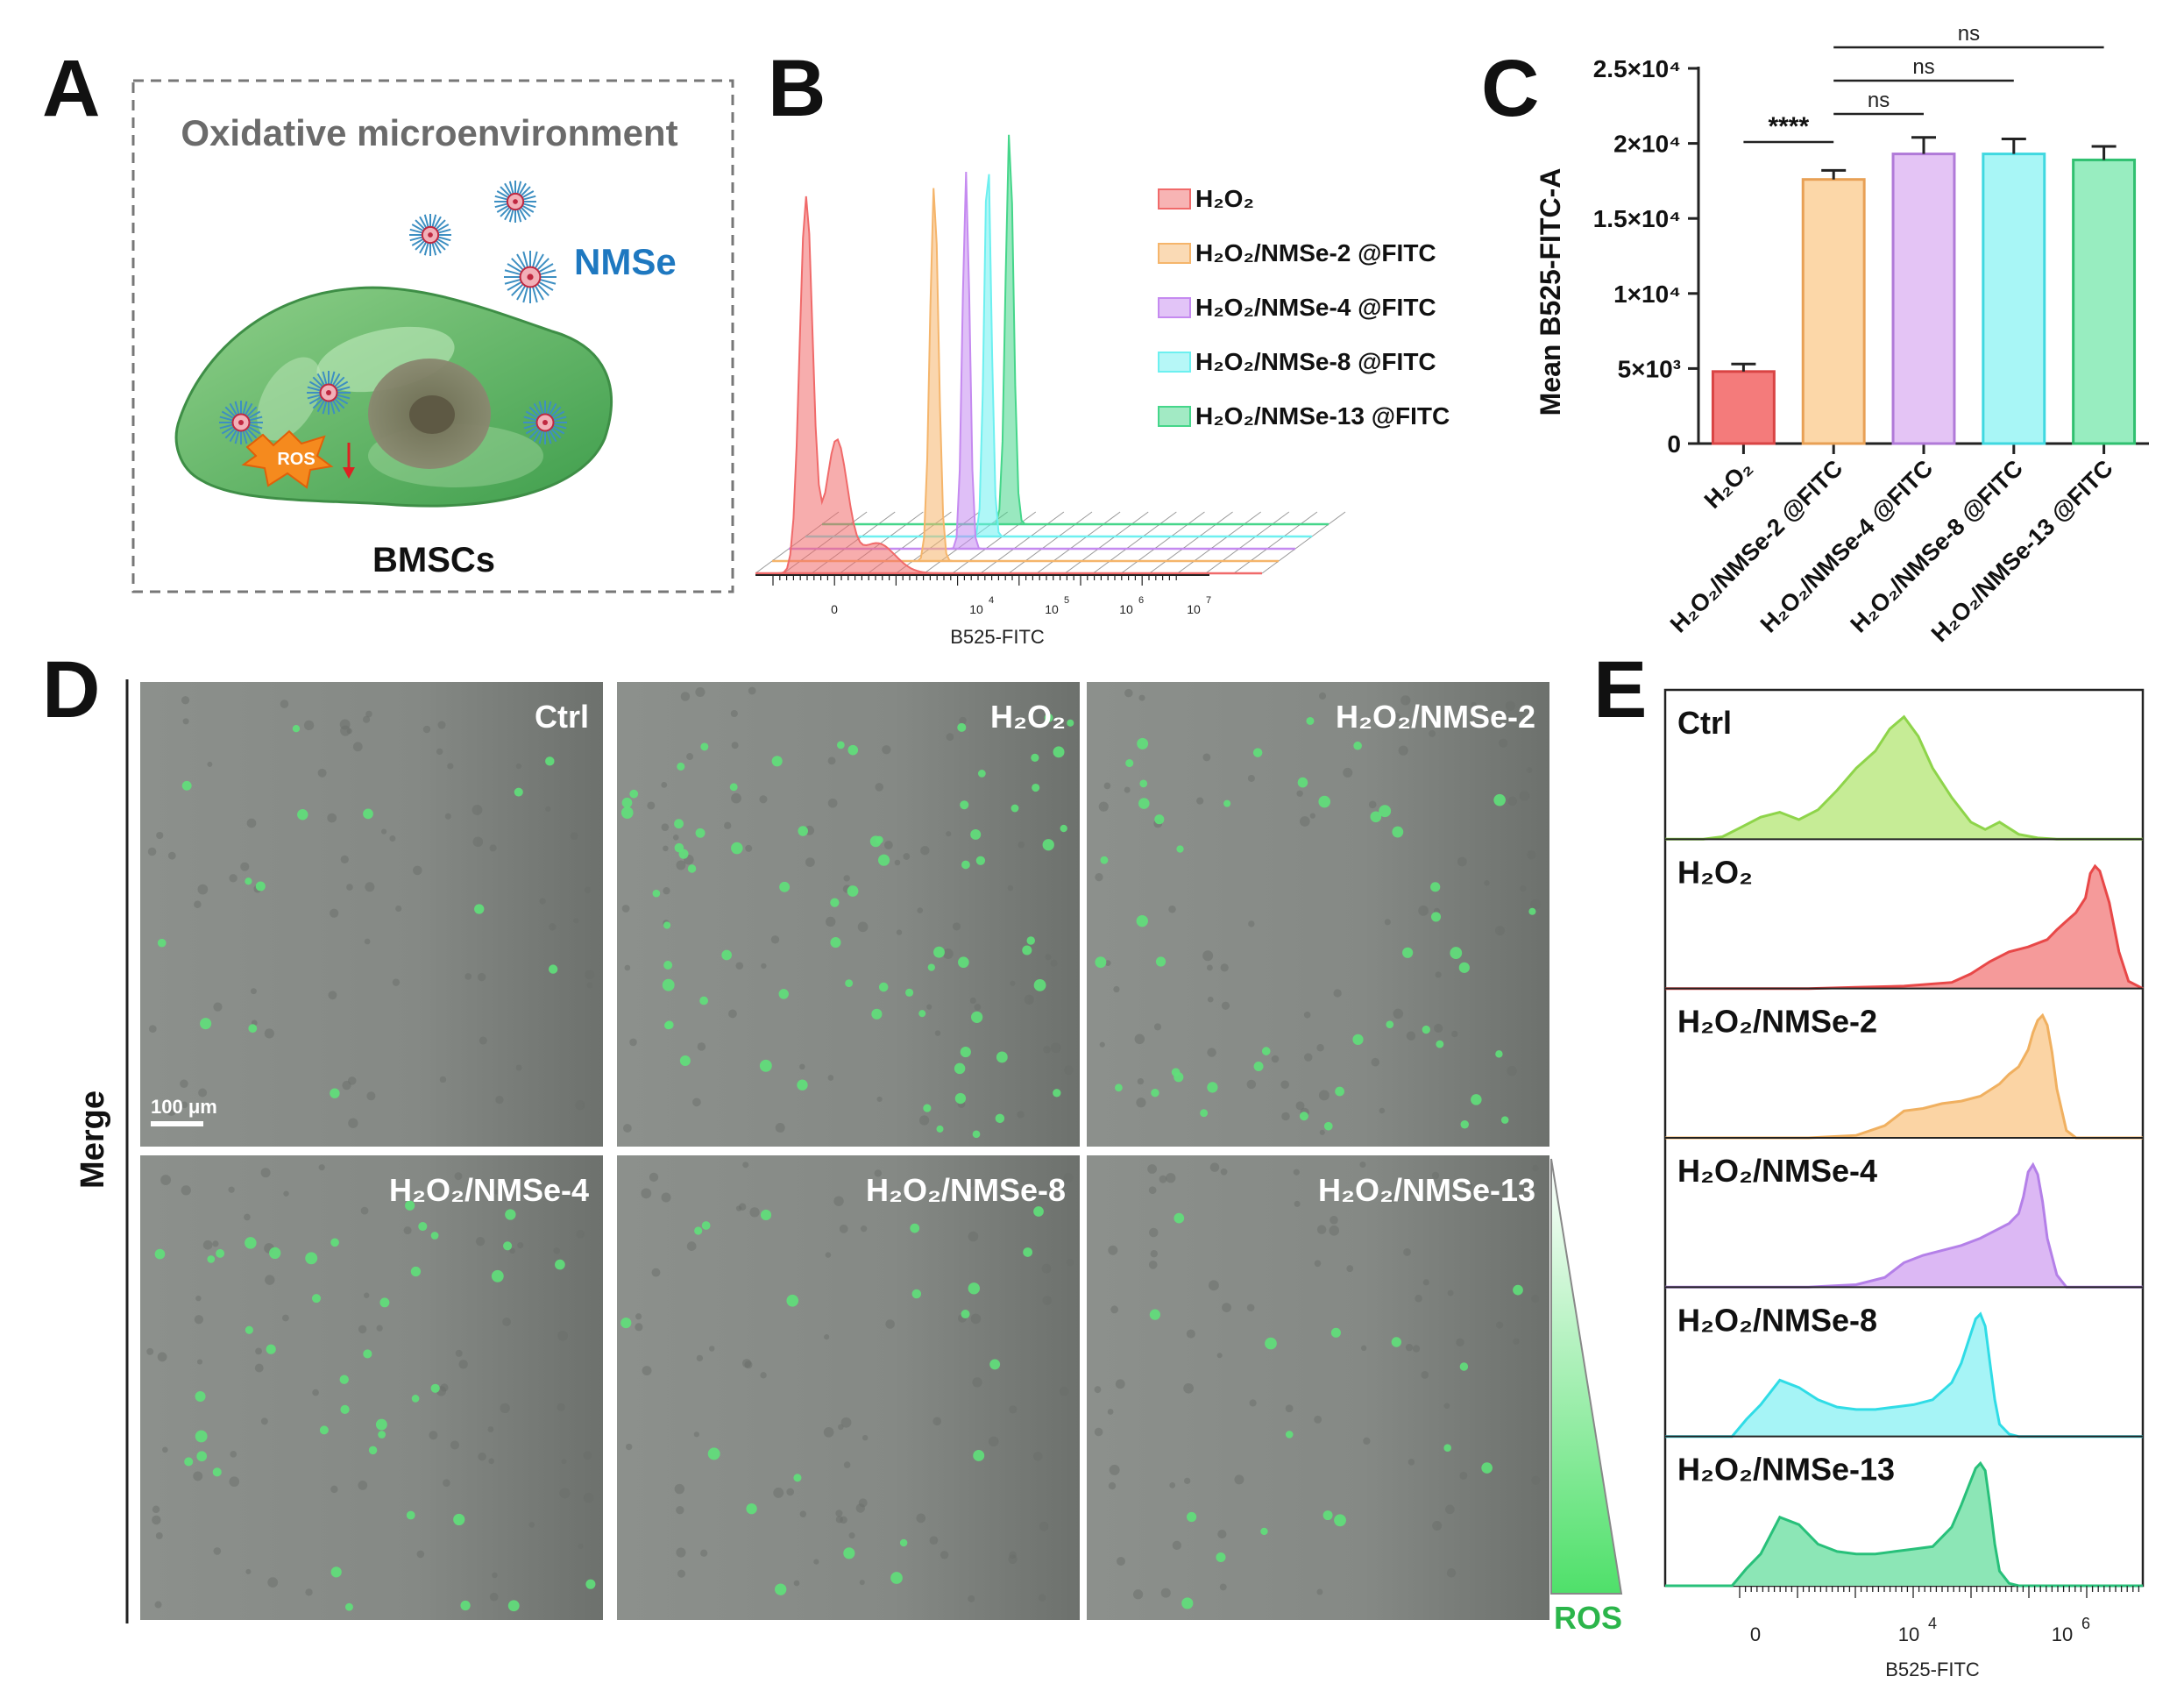 Image resolution: width=2184 pixels, height=1705 pixels. Describe the element at coordinates (1141, 601) in the screenshot. I see `b-tick-exp: 6` at that location.